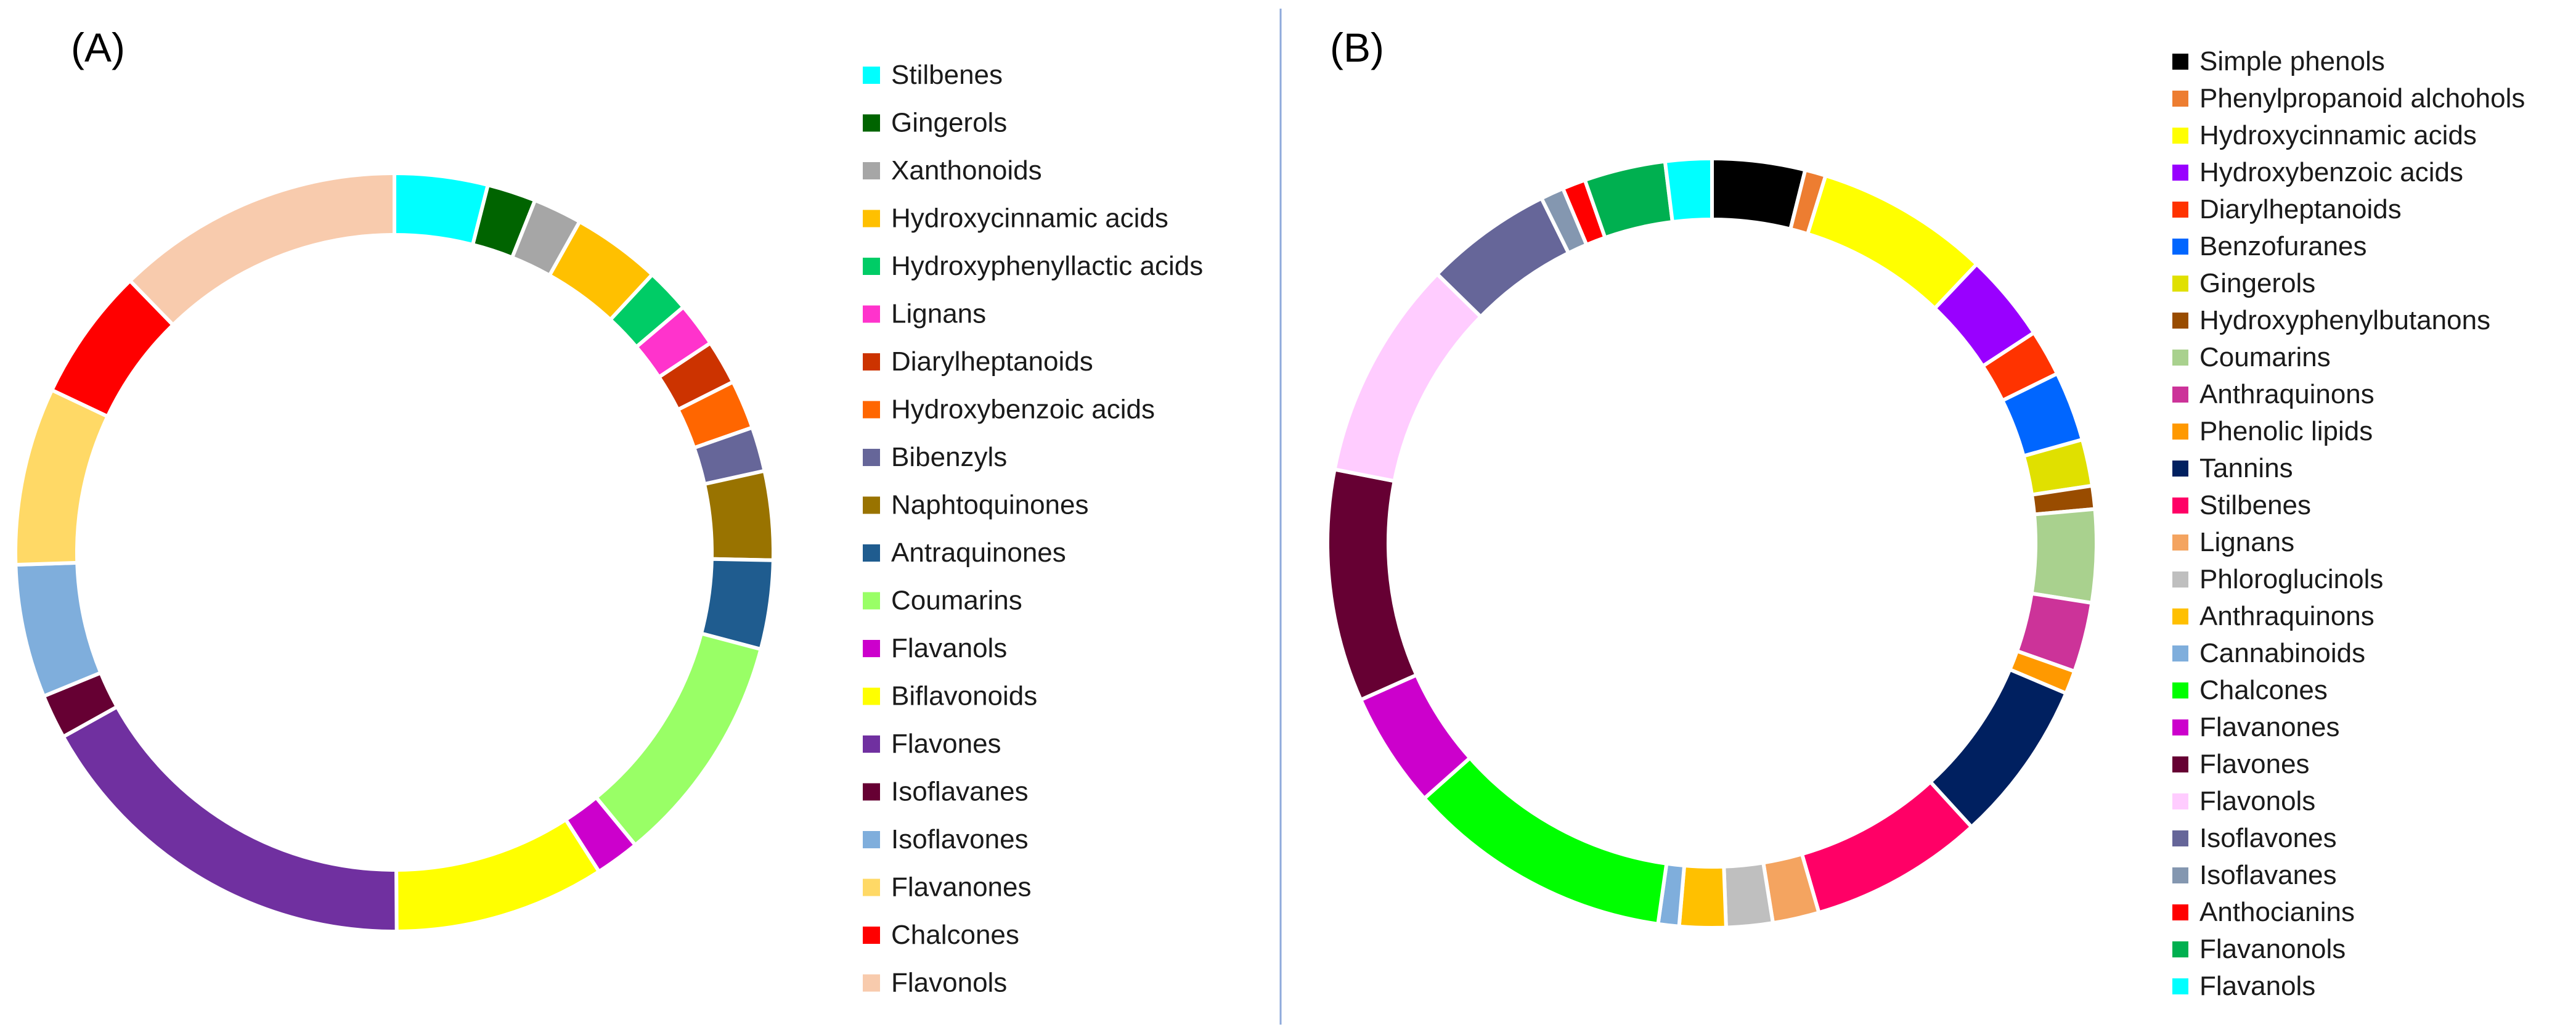 The height and width of the screenshot is (1032, 2576). What do you see at coordinates (949, 123) in the screenshot?
I see `legend-label-gingerols-1: Gingerols` at bounding box center [949, 123].